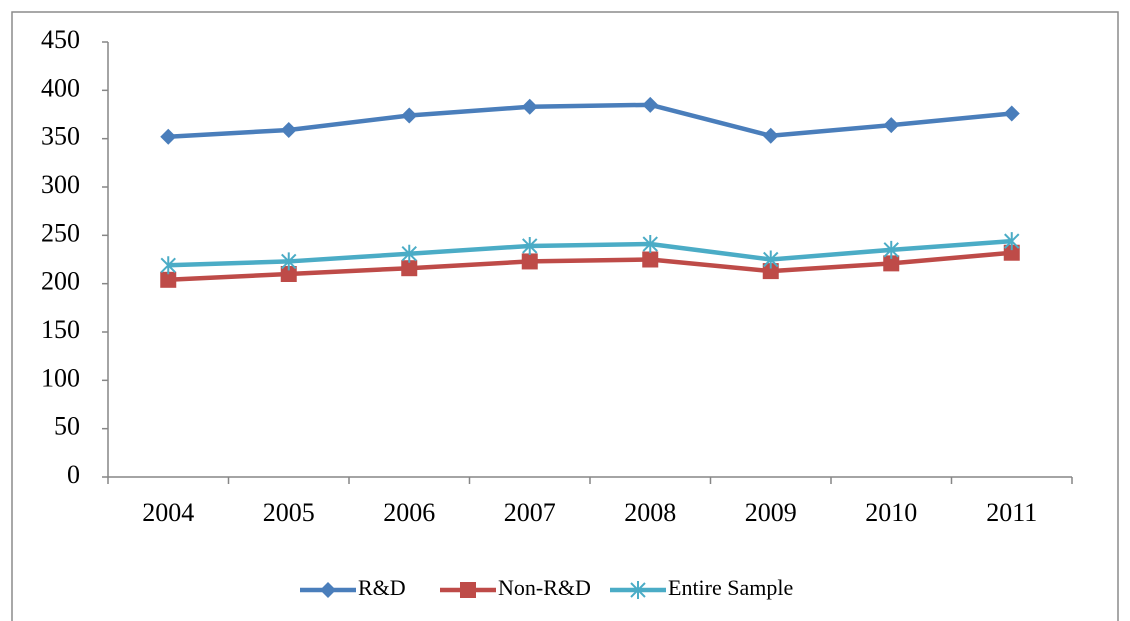 The height and width of the screenshot is (621, 1130). Describe the element at coordinates (891, 512) in the screenshot. I see `x-tick-label: 2010` at that location.